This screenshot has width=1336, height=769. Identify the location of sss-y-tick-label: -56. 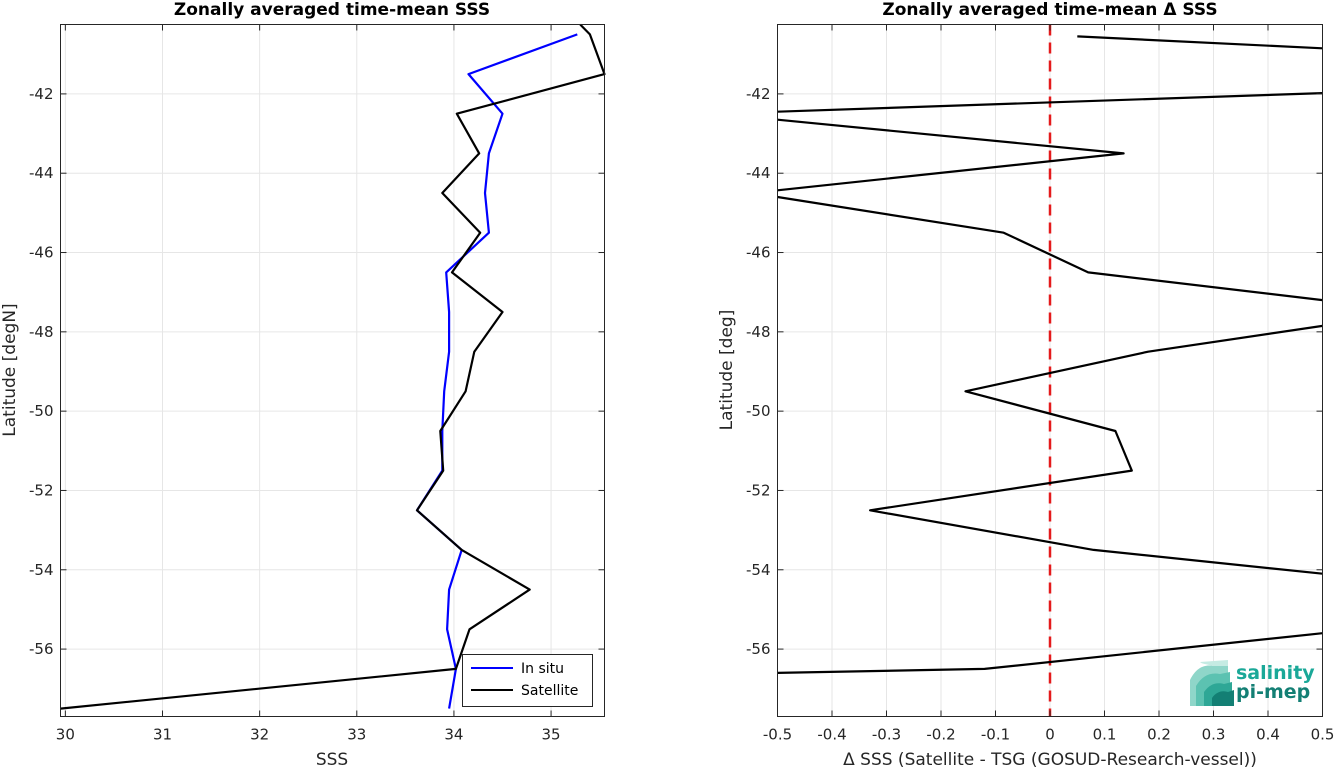
(41, 649).